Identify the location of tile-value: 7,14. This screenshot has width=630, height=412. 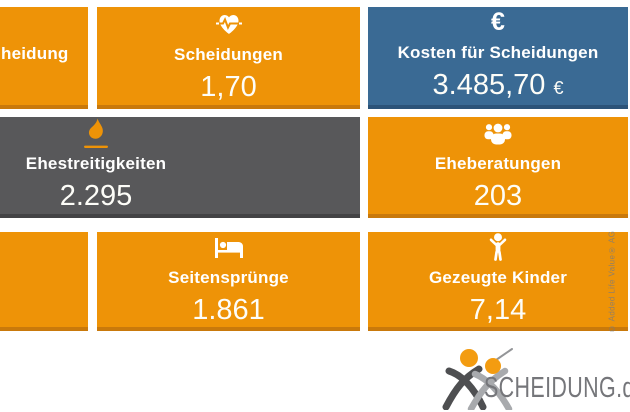
(498, 310).